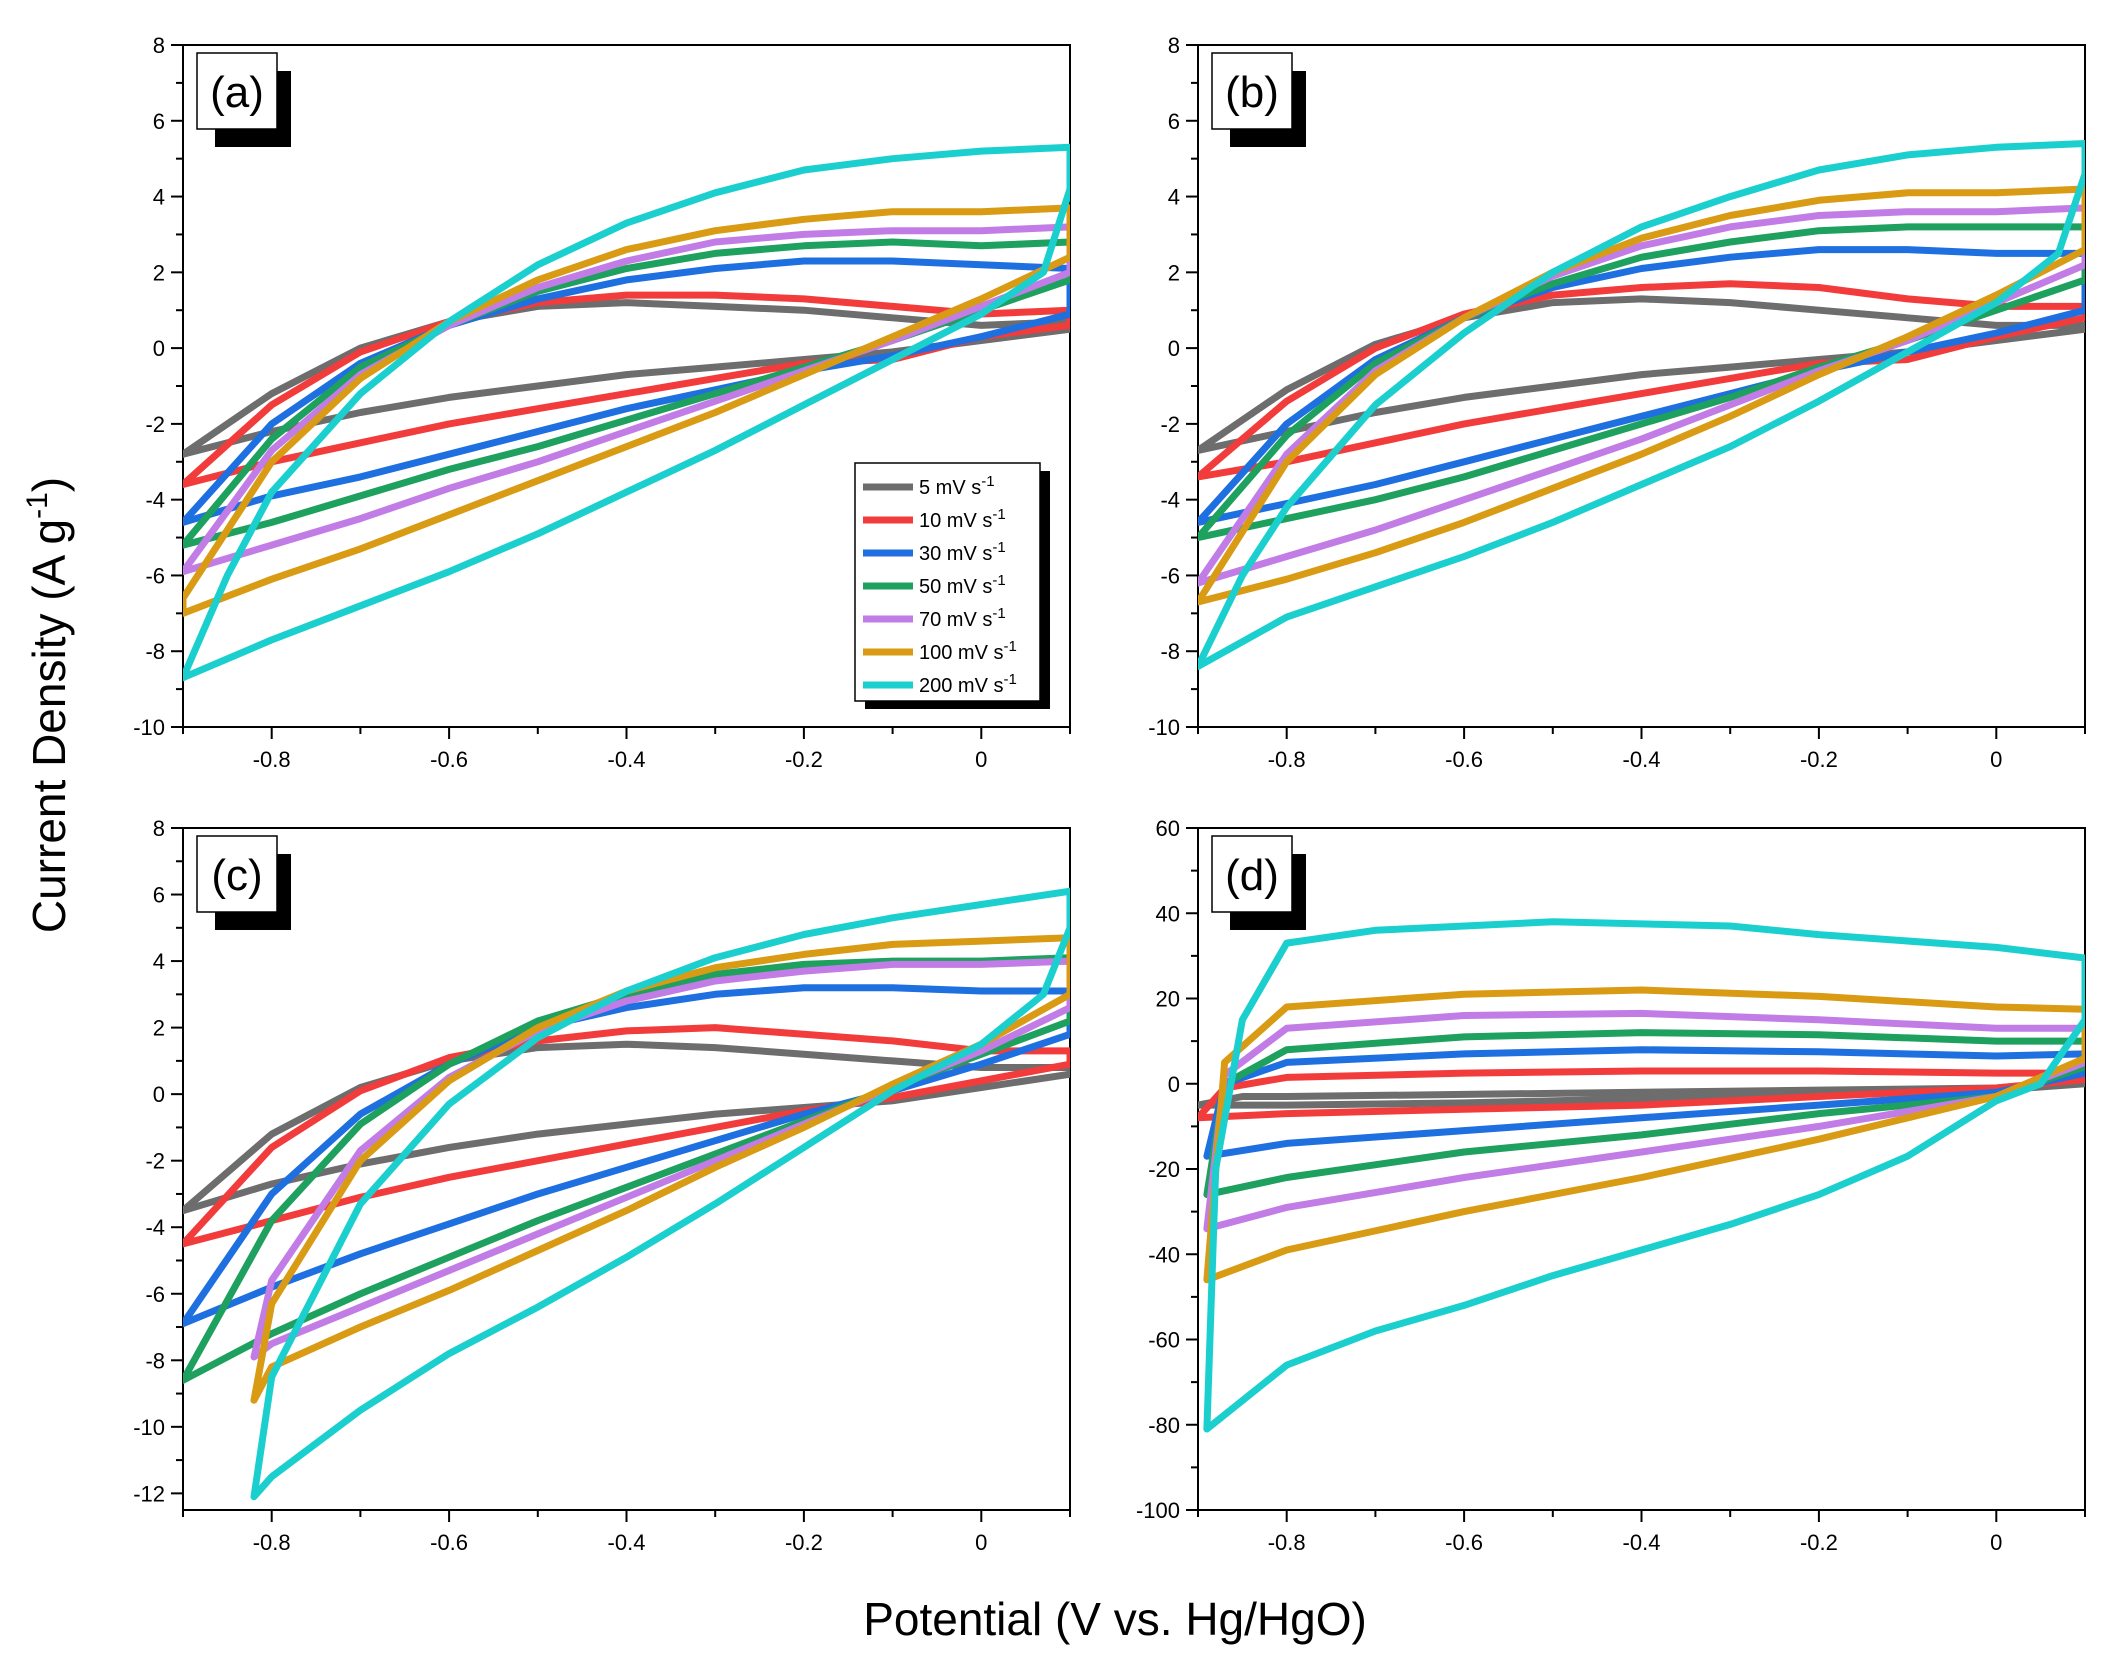  What do you see at coordinates (49, 726) in the screenshot?
I see `y-axis-title-main: Current Density (A g` at bounding box center [49, 726].